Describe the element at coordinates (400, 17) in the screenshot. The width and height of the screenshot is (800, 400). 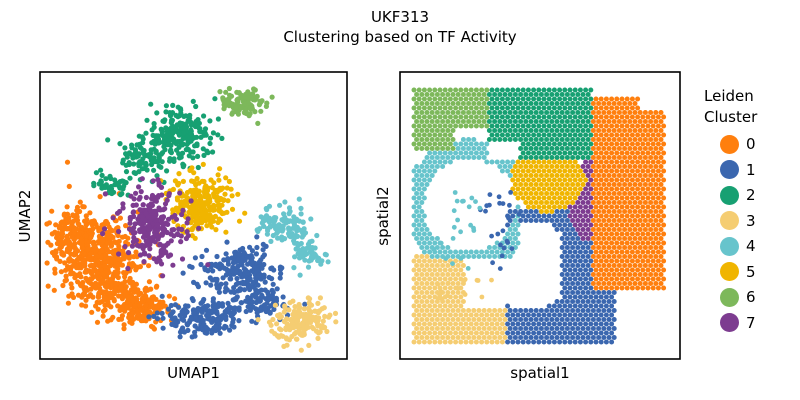
I see `figure-title: UKF313` at that location.